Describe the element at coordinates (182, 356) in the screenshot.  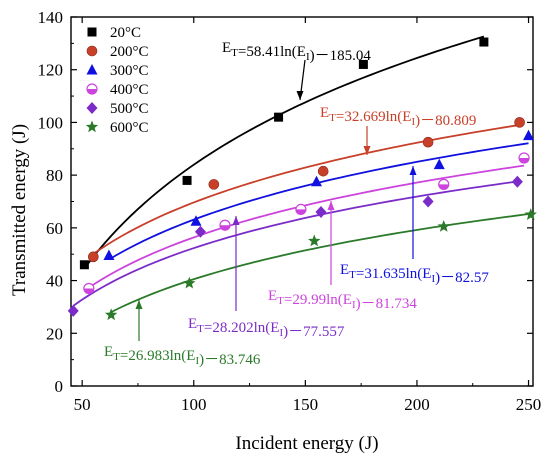
I see `equation-label: ET=26.983ln(EI)－83.746` at that location.